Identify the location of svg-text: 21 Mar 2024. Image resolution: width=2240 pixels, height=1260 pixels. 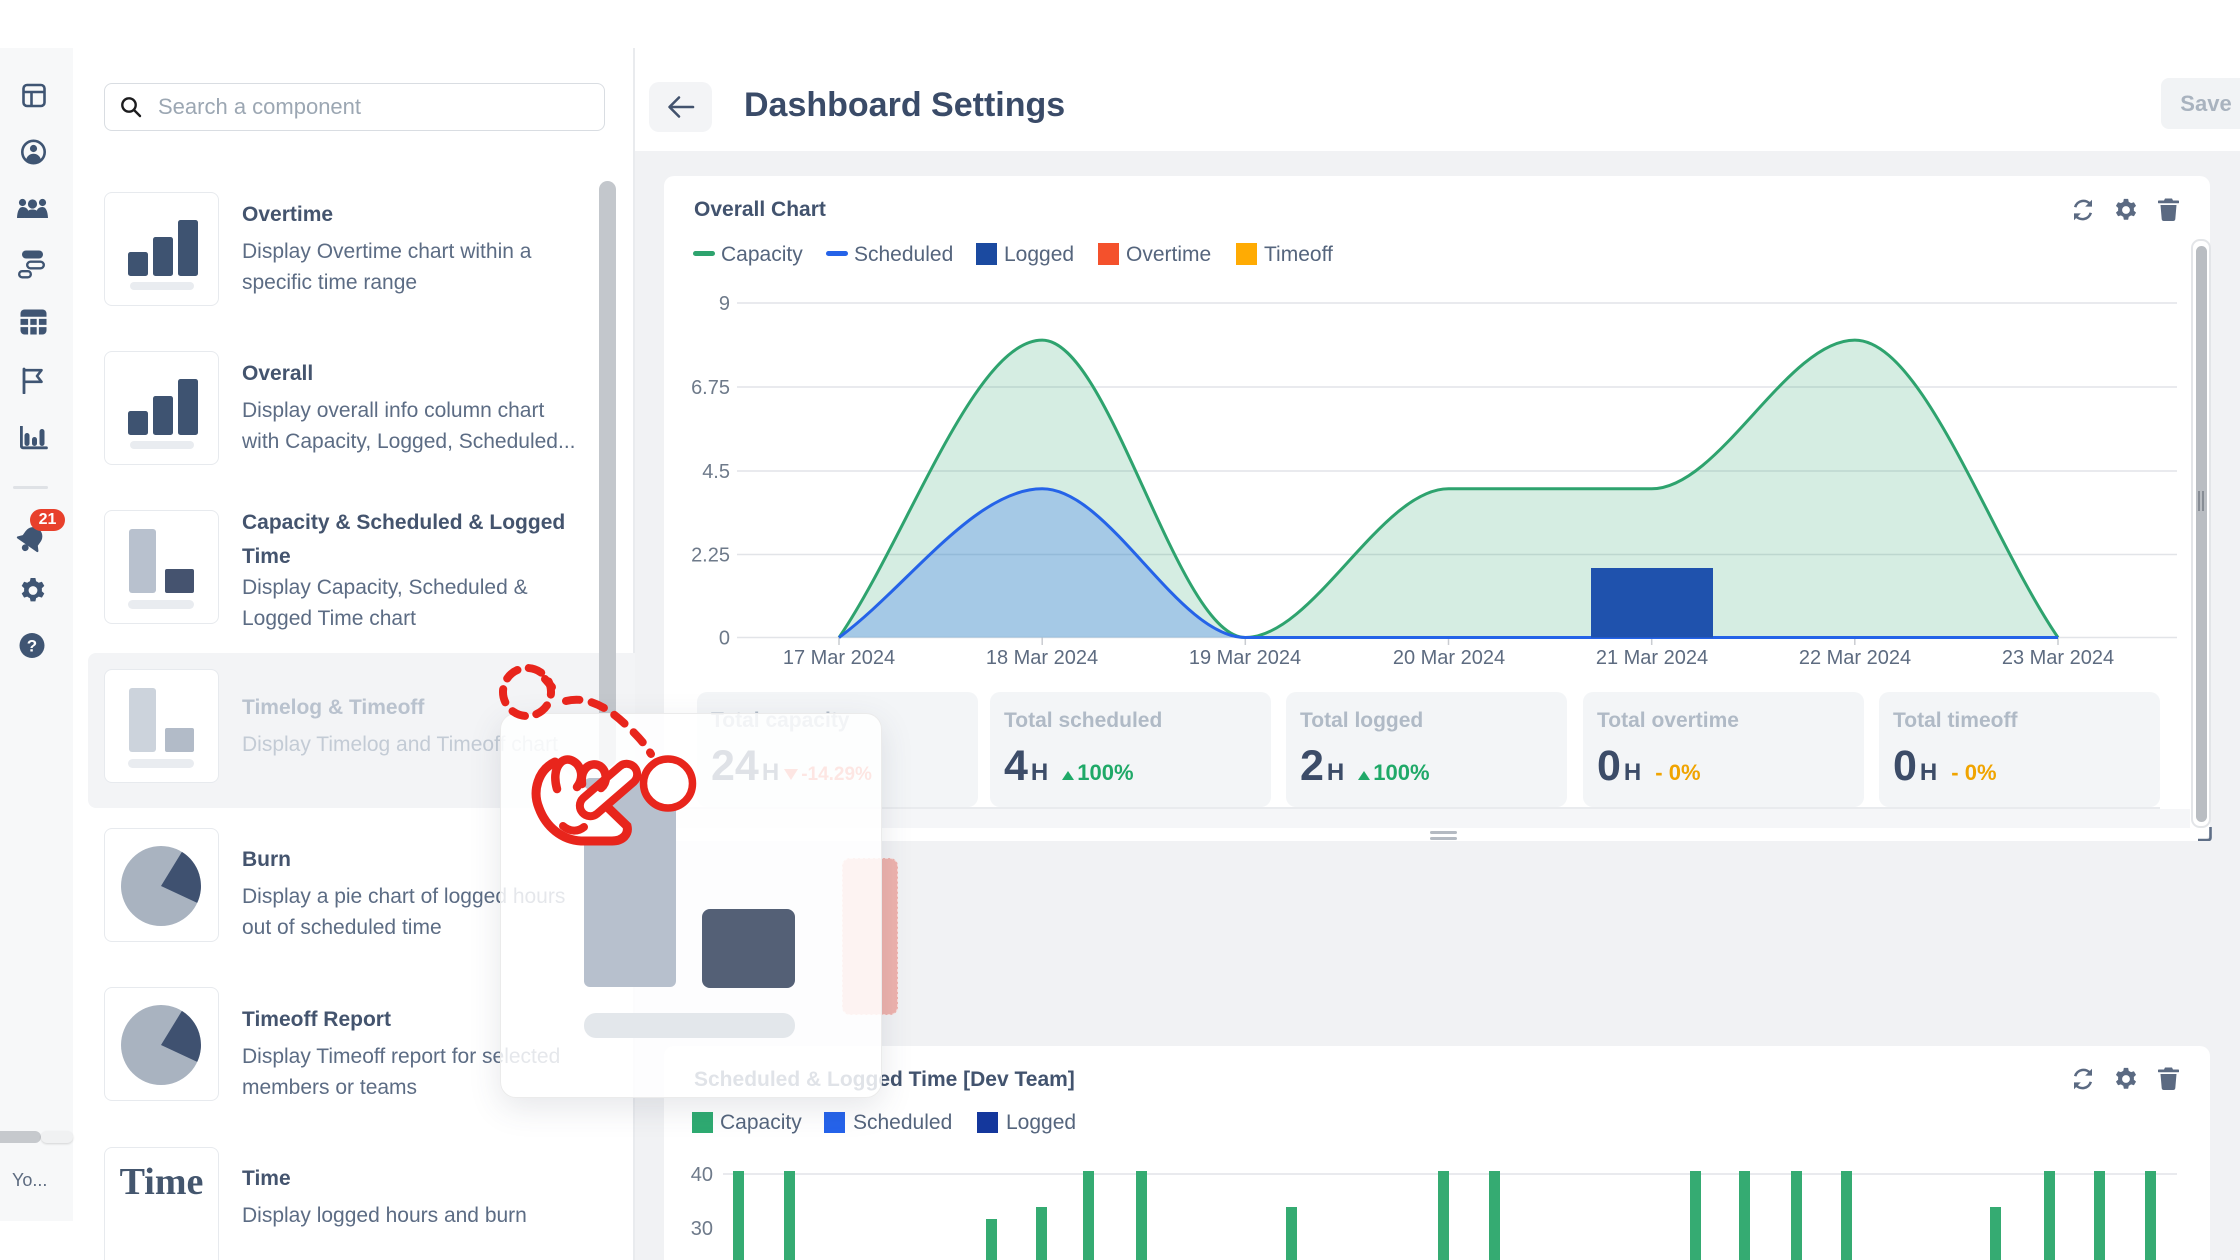
(1652, 658).